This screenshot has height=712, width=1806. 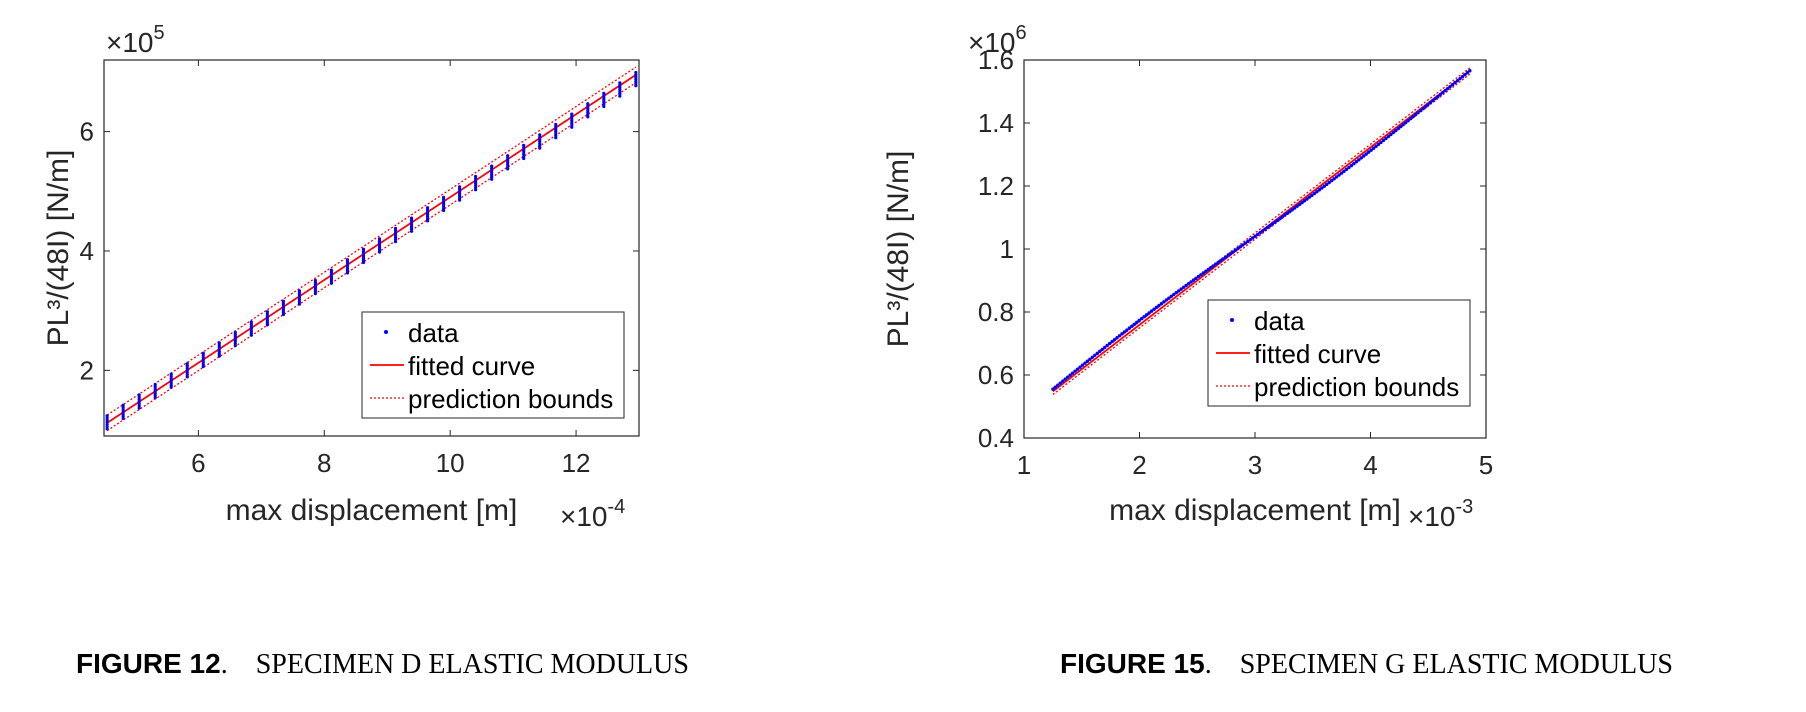 I want to click on y-tick-label: 4, so click(x=87, y=251).